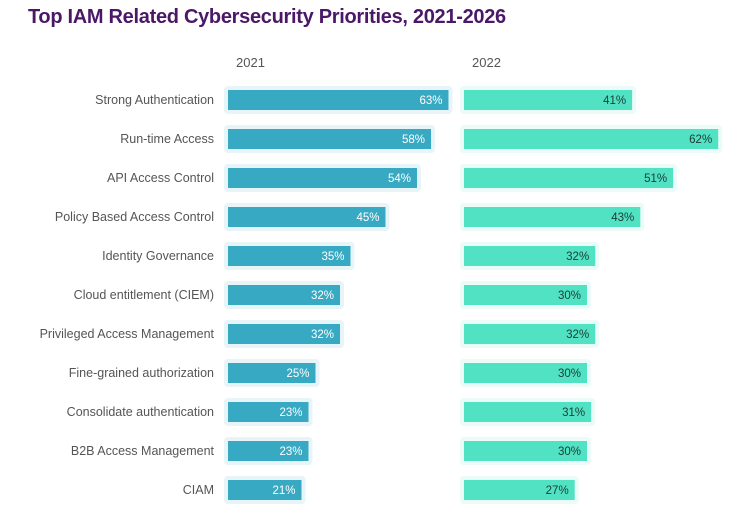 The width and height of the screenshot is (740, 516). Describe the element at coordinates (134, 217) in the screenshot. I see `category-label: Policy Based Access Control` at that location.